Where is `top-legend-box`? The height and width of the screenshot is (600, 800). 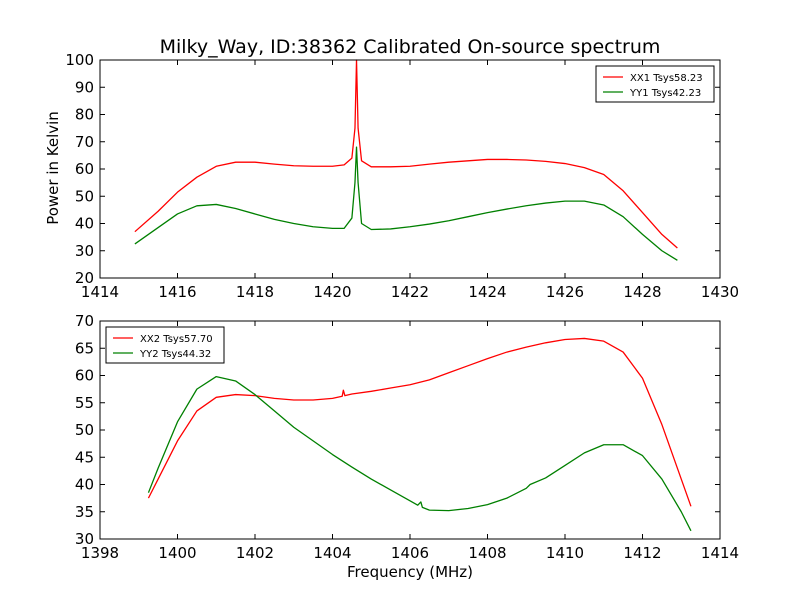
top-legend-box is located at coordinates (655, 84).